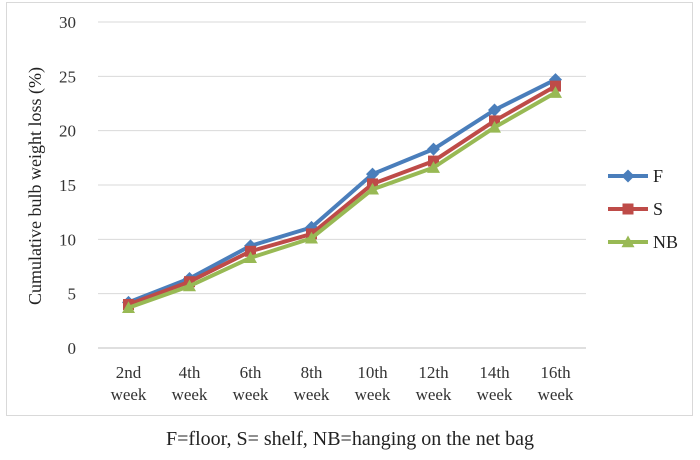 Image resolution: width=700 pixels, height=460 pixels. What do you see at coordinates (67, 131) in the screenshot?
I see `y-tick-label: 20` at bounding box center [67, 131].